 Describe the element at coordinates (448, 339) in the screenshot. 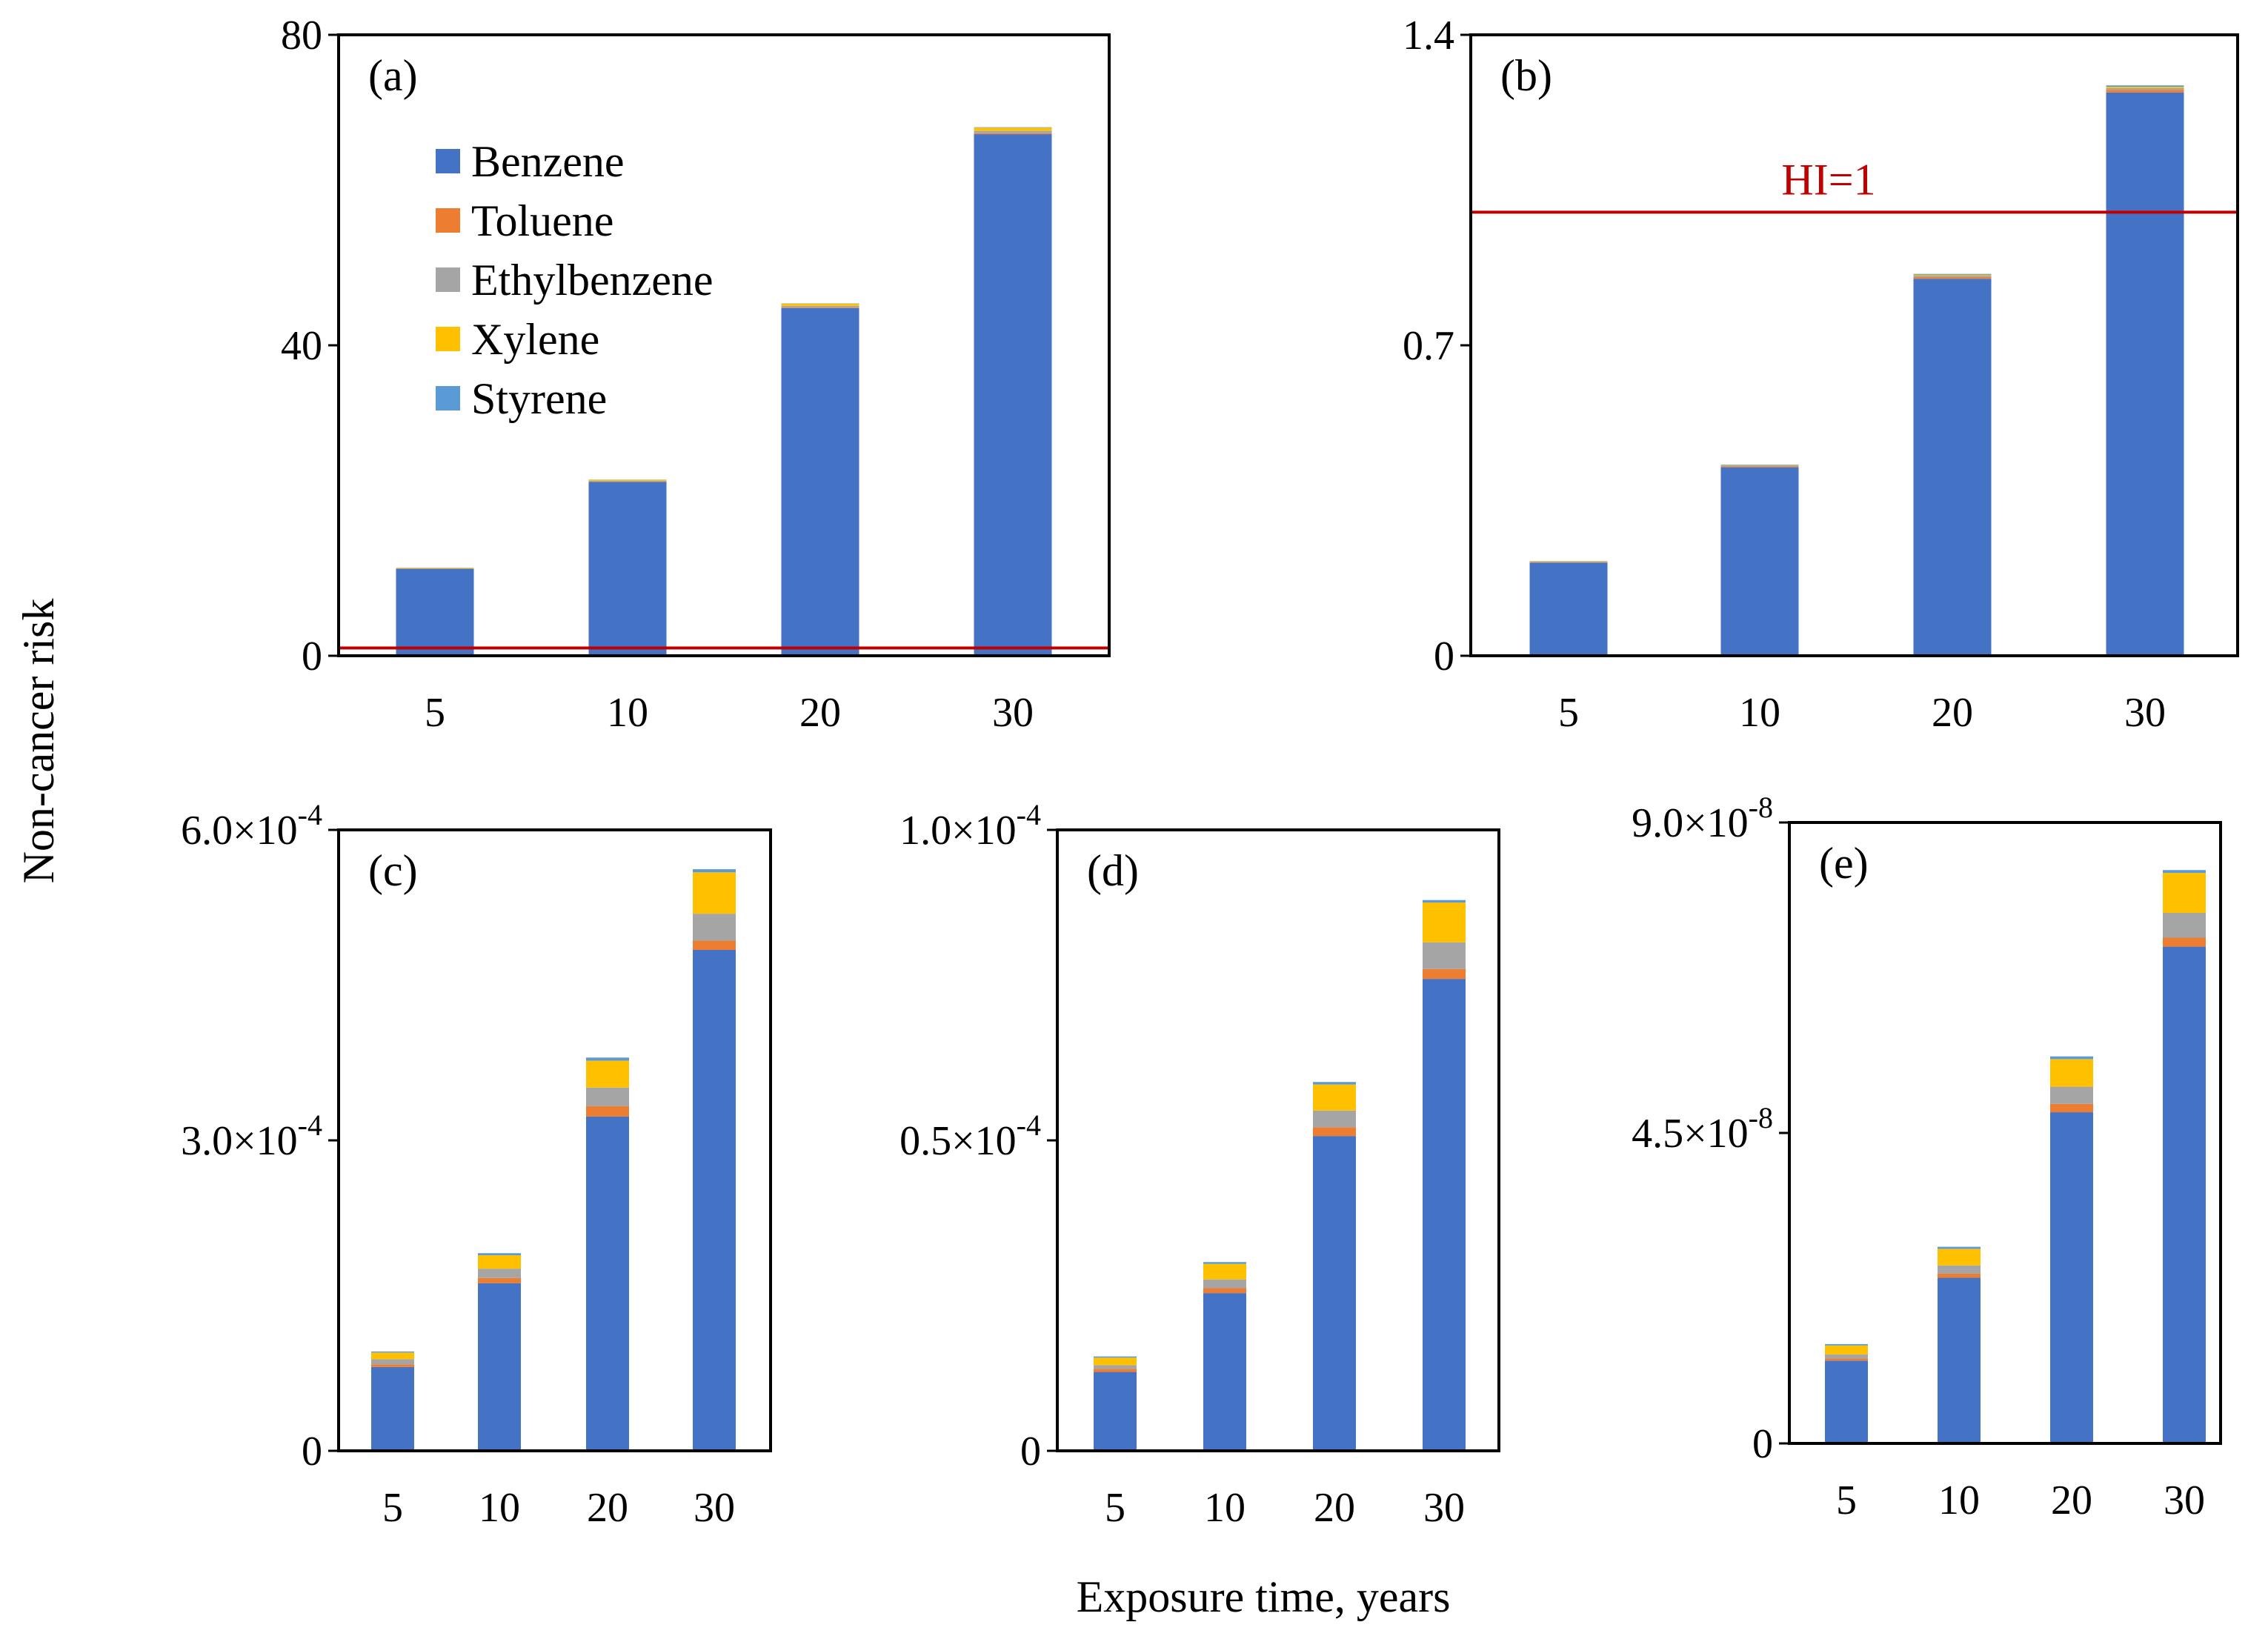

I see `legend-swatch-xylene` at that location.